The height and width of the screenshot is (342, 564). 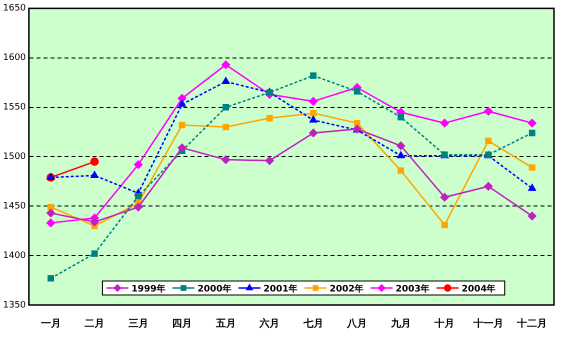 I want to click on legend-label: 2000年, so click(x=214, y=288).